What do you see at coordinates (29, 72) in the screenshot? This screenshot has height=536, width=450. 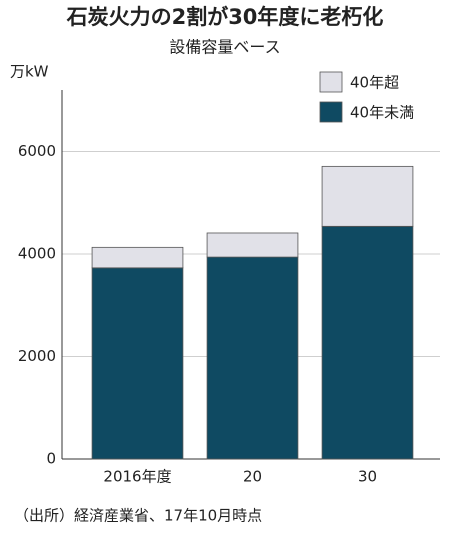 I see `y-axis-label: 万kW` at bounding box center [29, 72].